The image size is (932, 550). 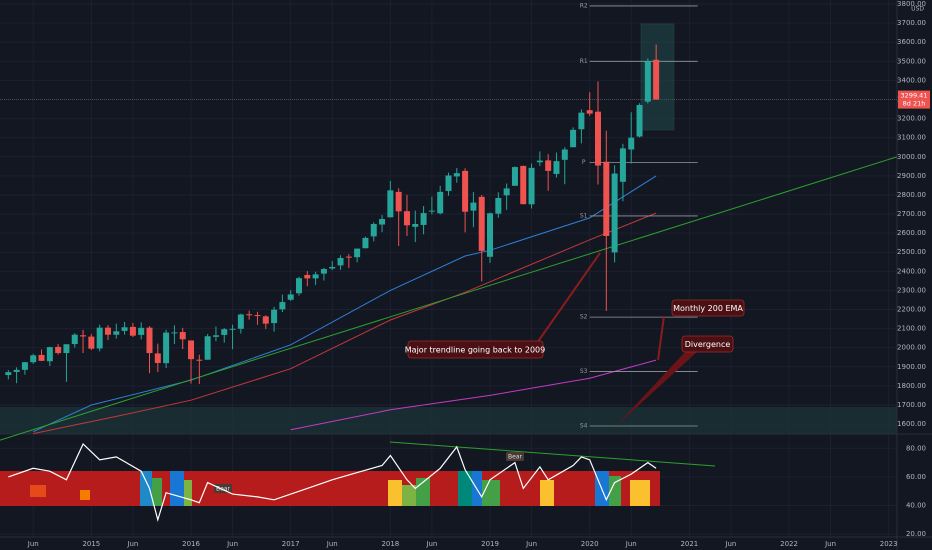 What do you see at coordinates (916, 534) in the screenshot?
I see `y-tick-label: 20.00` at bounding box center [916, 534].